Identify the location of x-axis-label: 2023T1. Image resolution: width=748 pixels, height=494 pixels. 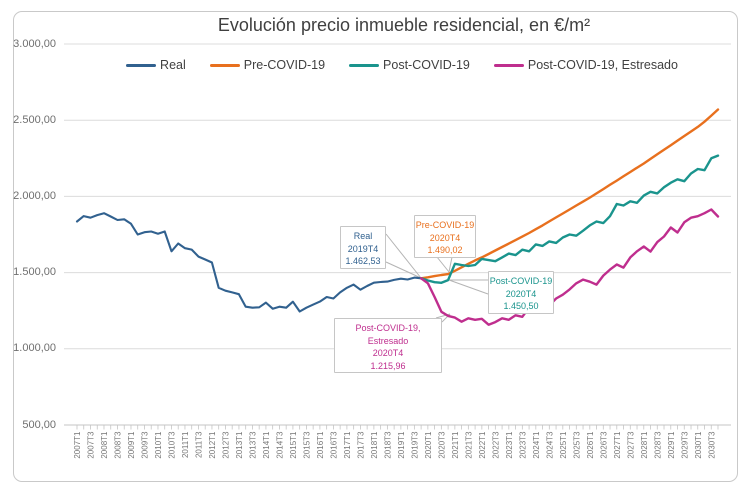
(509, 445).